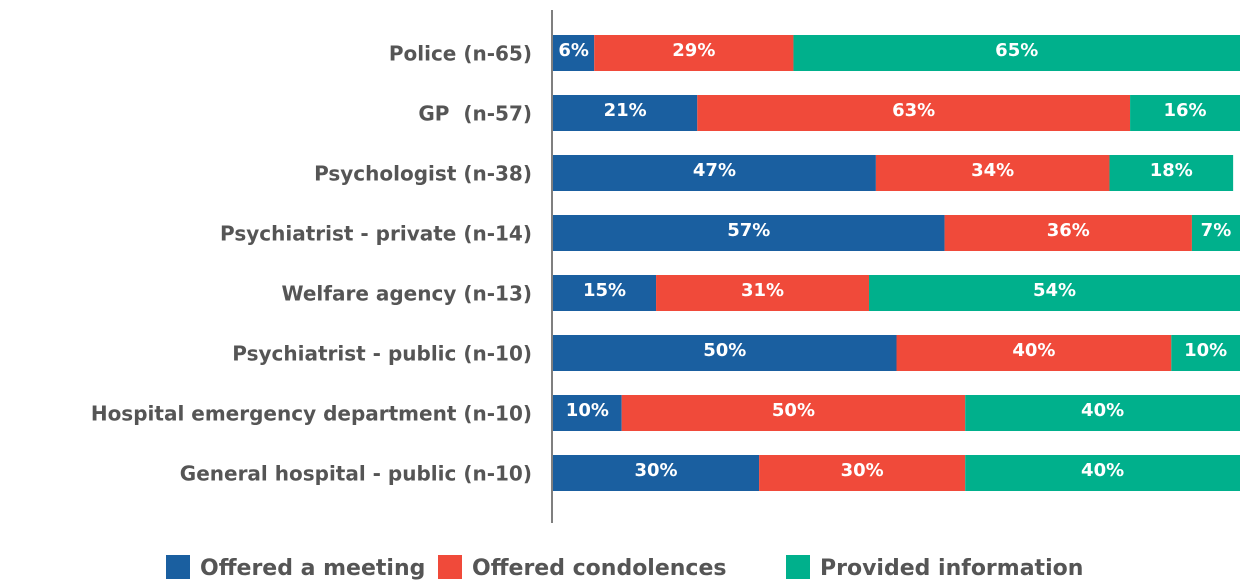 Image resolution: width=1245 pixels, height=587 pixels. I want to click on value-label: 29%, so click(693, 50).